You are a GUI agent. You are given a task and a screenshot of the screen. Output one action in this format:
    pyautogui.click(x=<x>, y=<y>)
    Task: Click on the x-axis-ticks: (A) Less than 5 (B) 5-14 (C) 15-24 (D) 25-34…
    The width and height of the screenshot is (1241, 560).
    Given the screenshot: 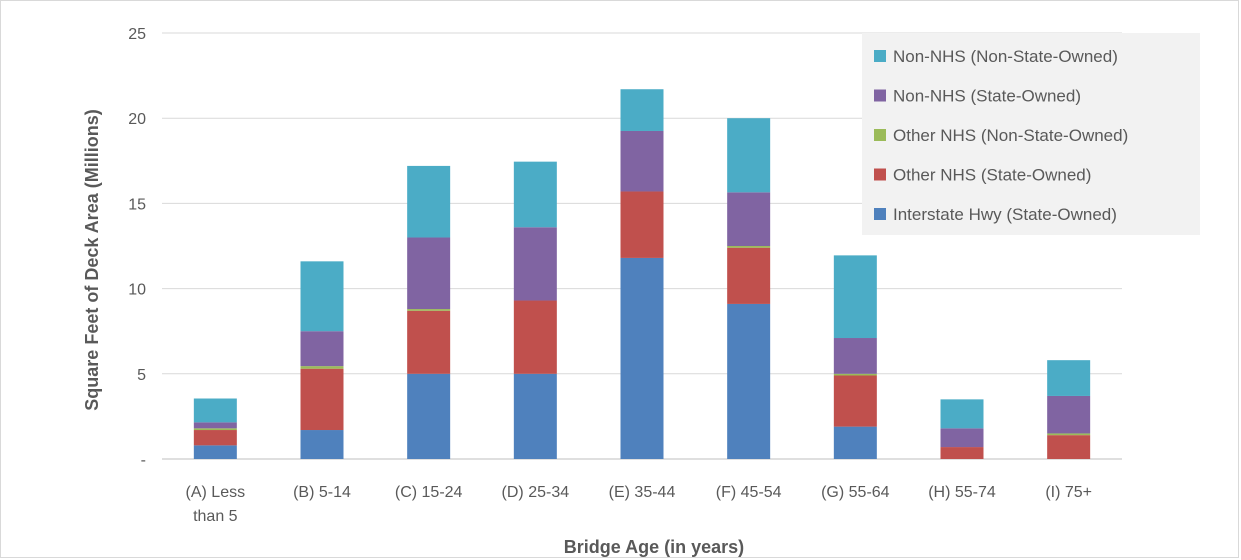 What is the action you would take?
    pyautogui.click(x=639, y=504)
    